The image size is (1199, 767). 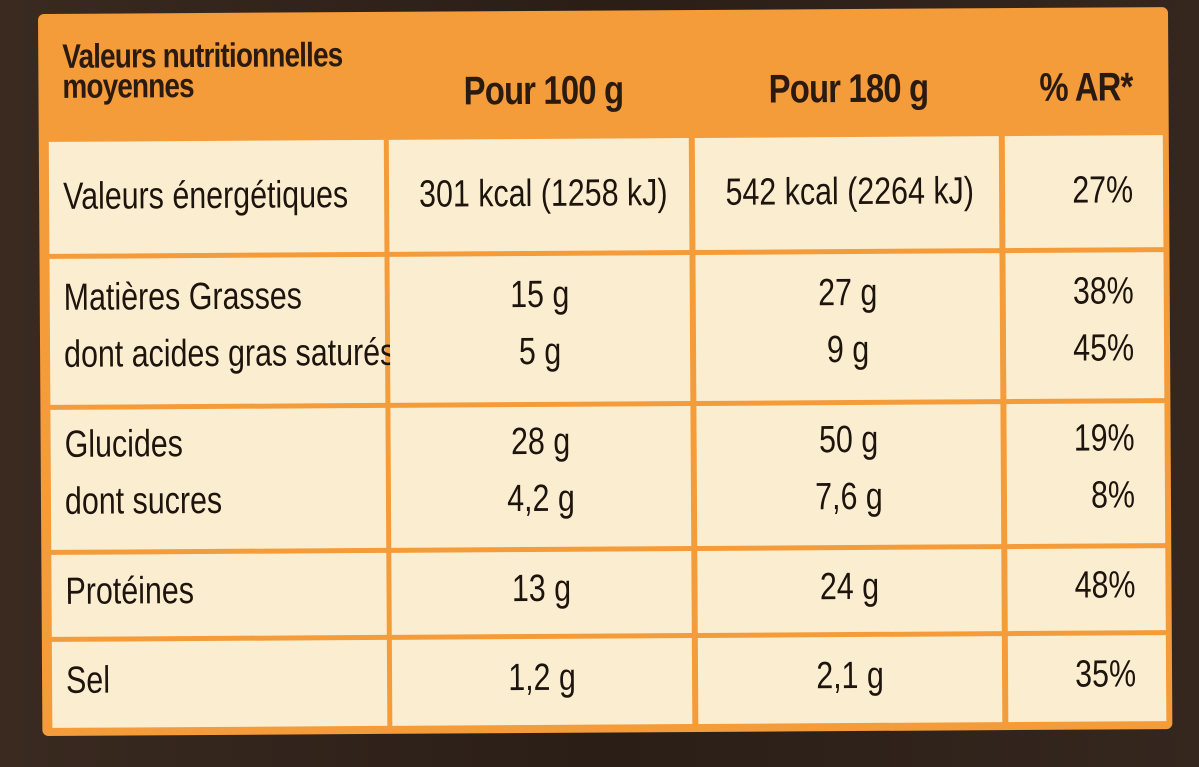 I want to click on value-per-100g: 28 g 4,2 g, so click(x=541, y=477).